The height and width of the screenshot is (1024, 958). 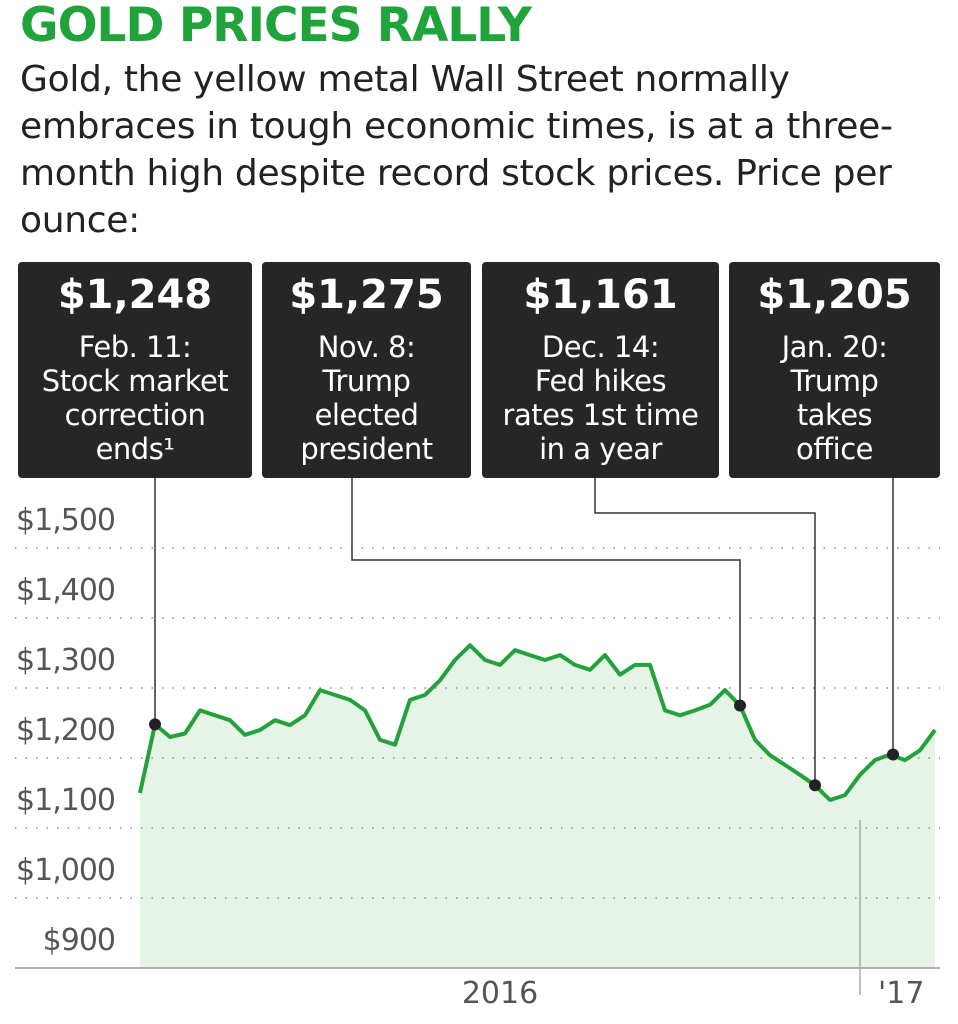 I want to click on x-tick-label: 2016, so click(x=500, y=993).